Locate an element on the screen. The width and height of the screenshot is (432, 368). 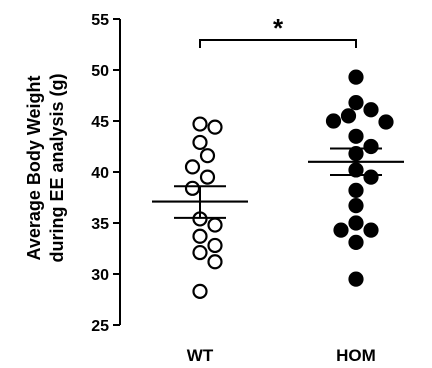
y-tick-label: 35 is located at coordinates (100, 224).